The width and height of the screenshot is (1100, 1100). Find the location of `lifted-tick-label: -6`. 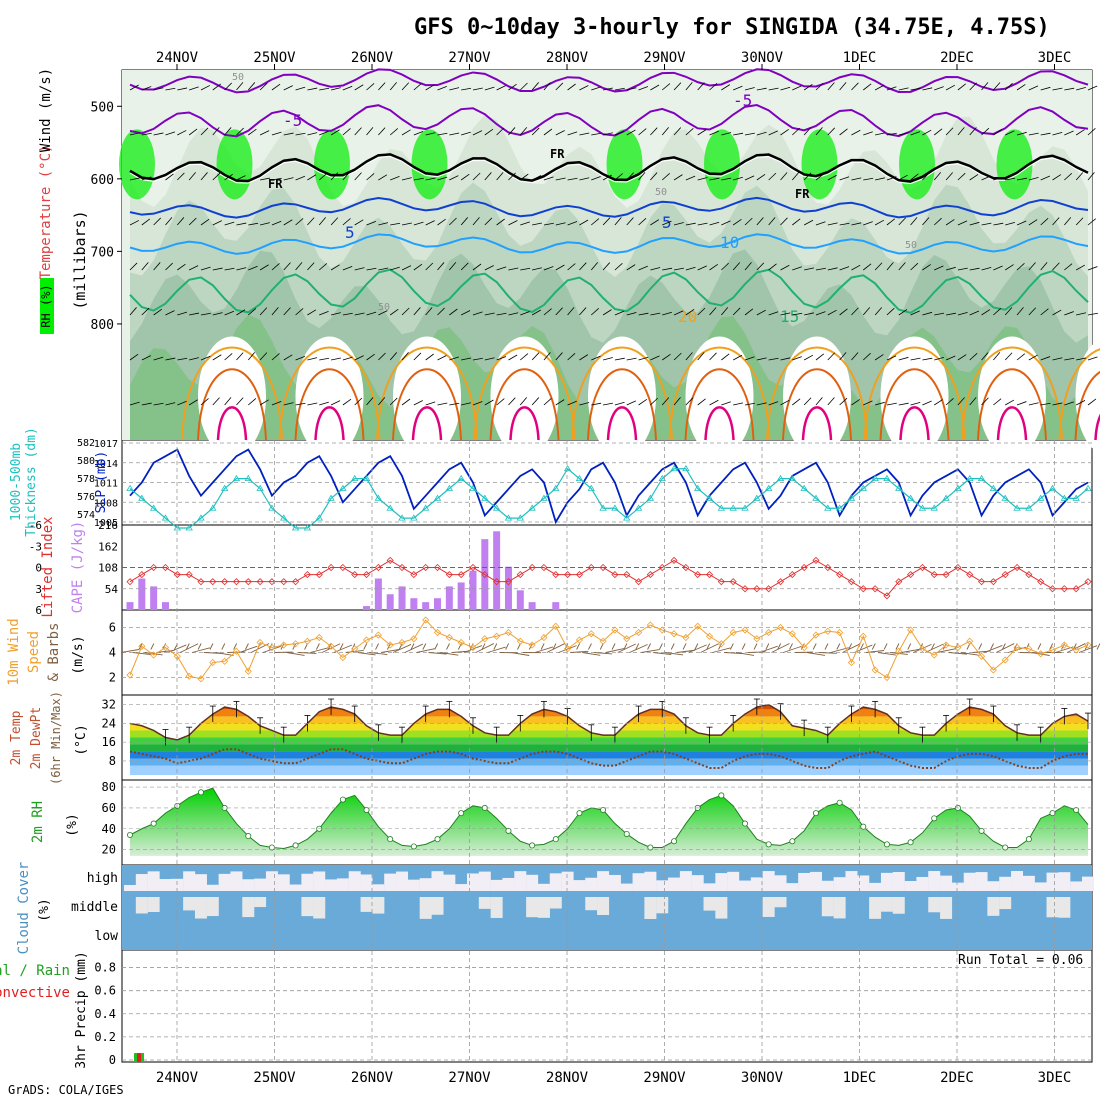

lifted-tick-label: -6 is located at coordinates (35, 525).